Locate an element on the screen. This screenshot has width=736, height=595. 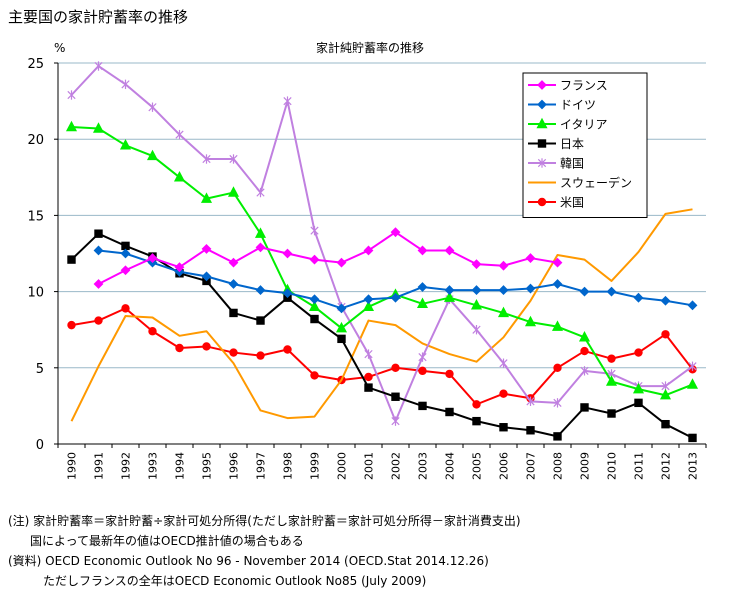
x-tick-label: 2013 is located at coordinates (693, 466).